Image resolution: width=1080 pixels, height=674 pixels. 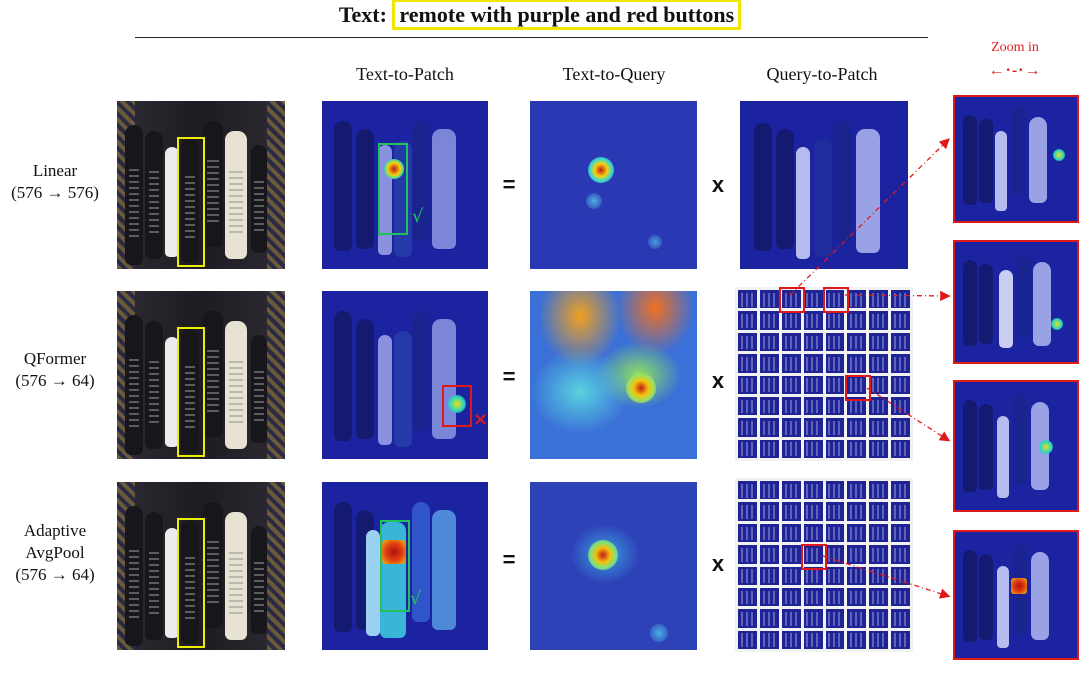 I want to click on row-label-qformer: QFormer (576 → 64), so click(x=55, y=370).